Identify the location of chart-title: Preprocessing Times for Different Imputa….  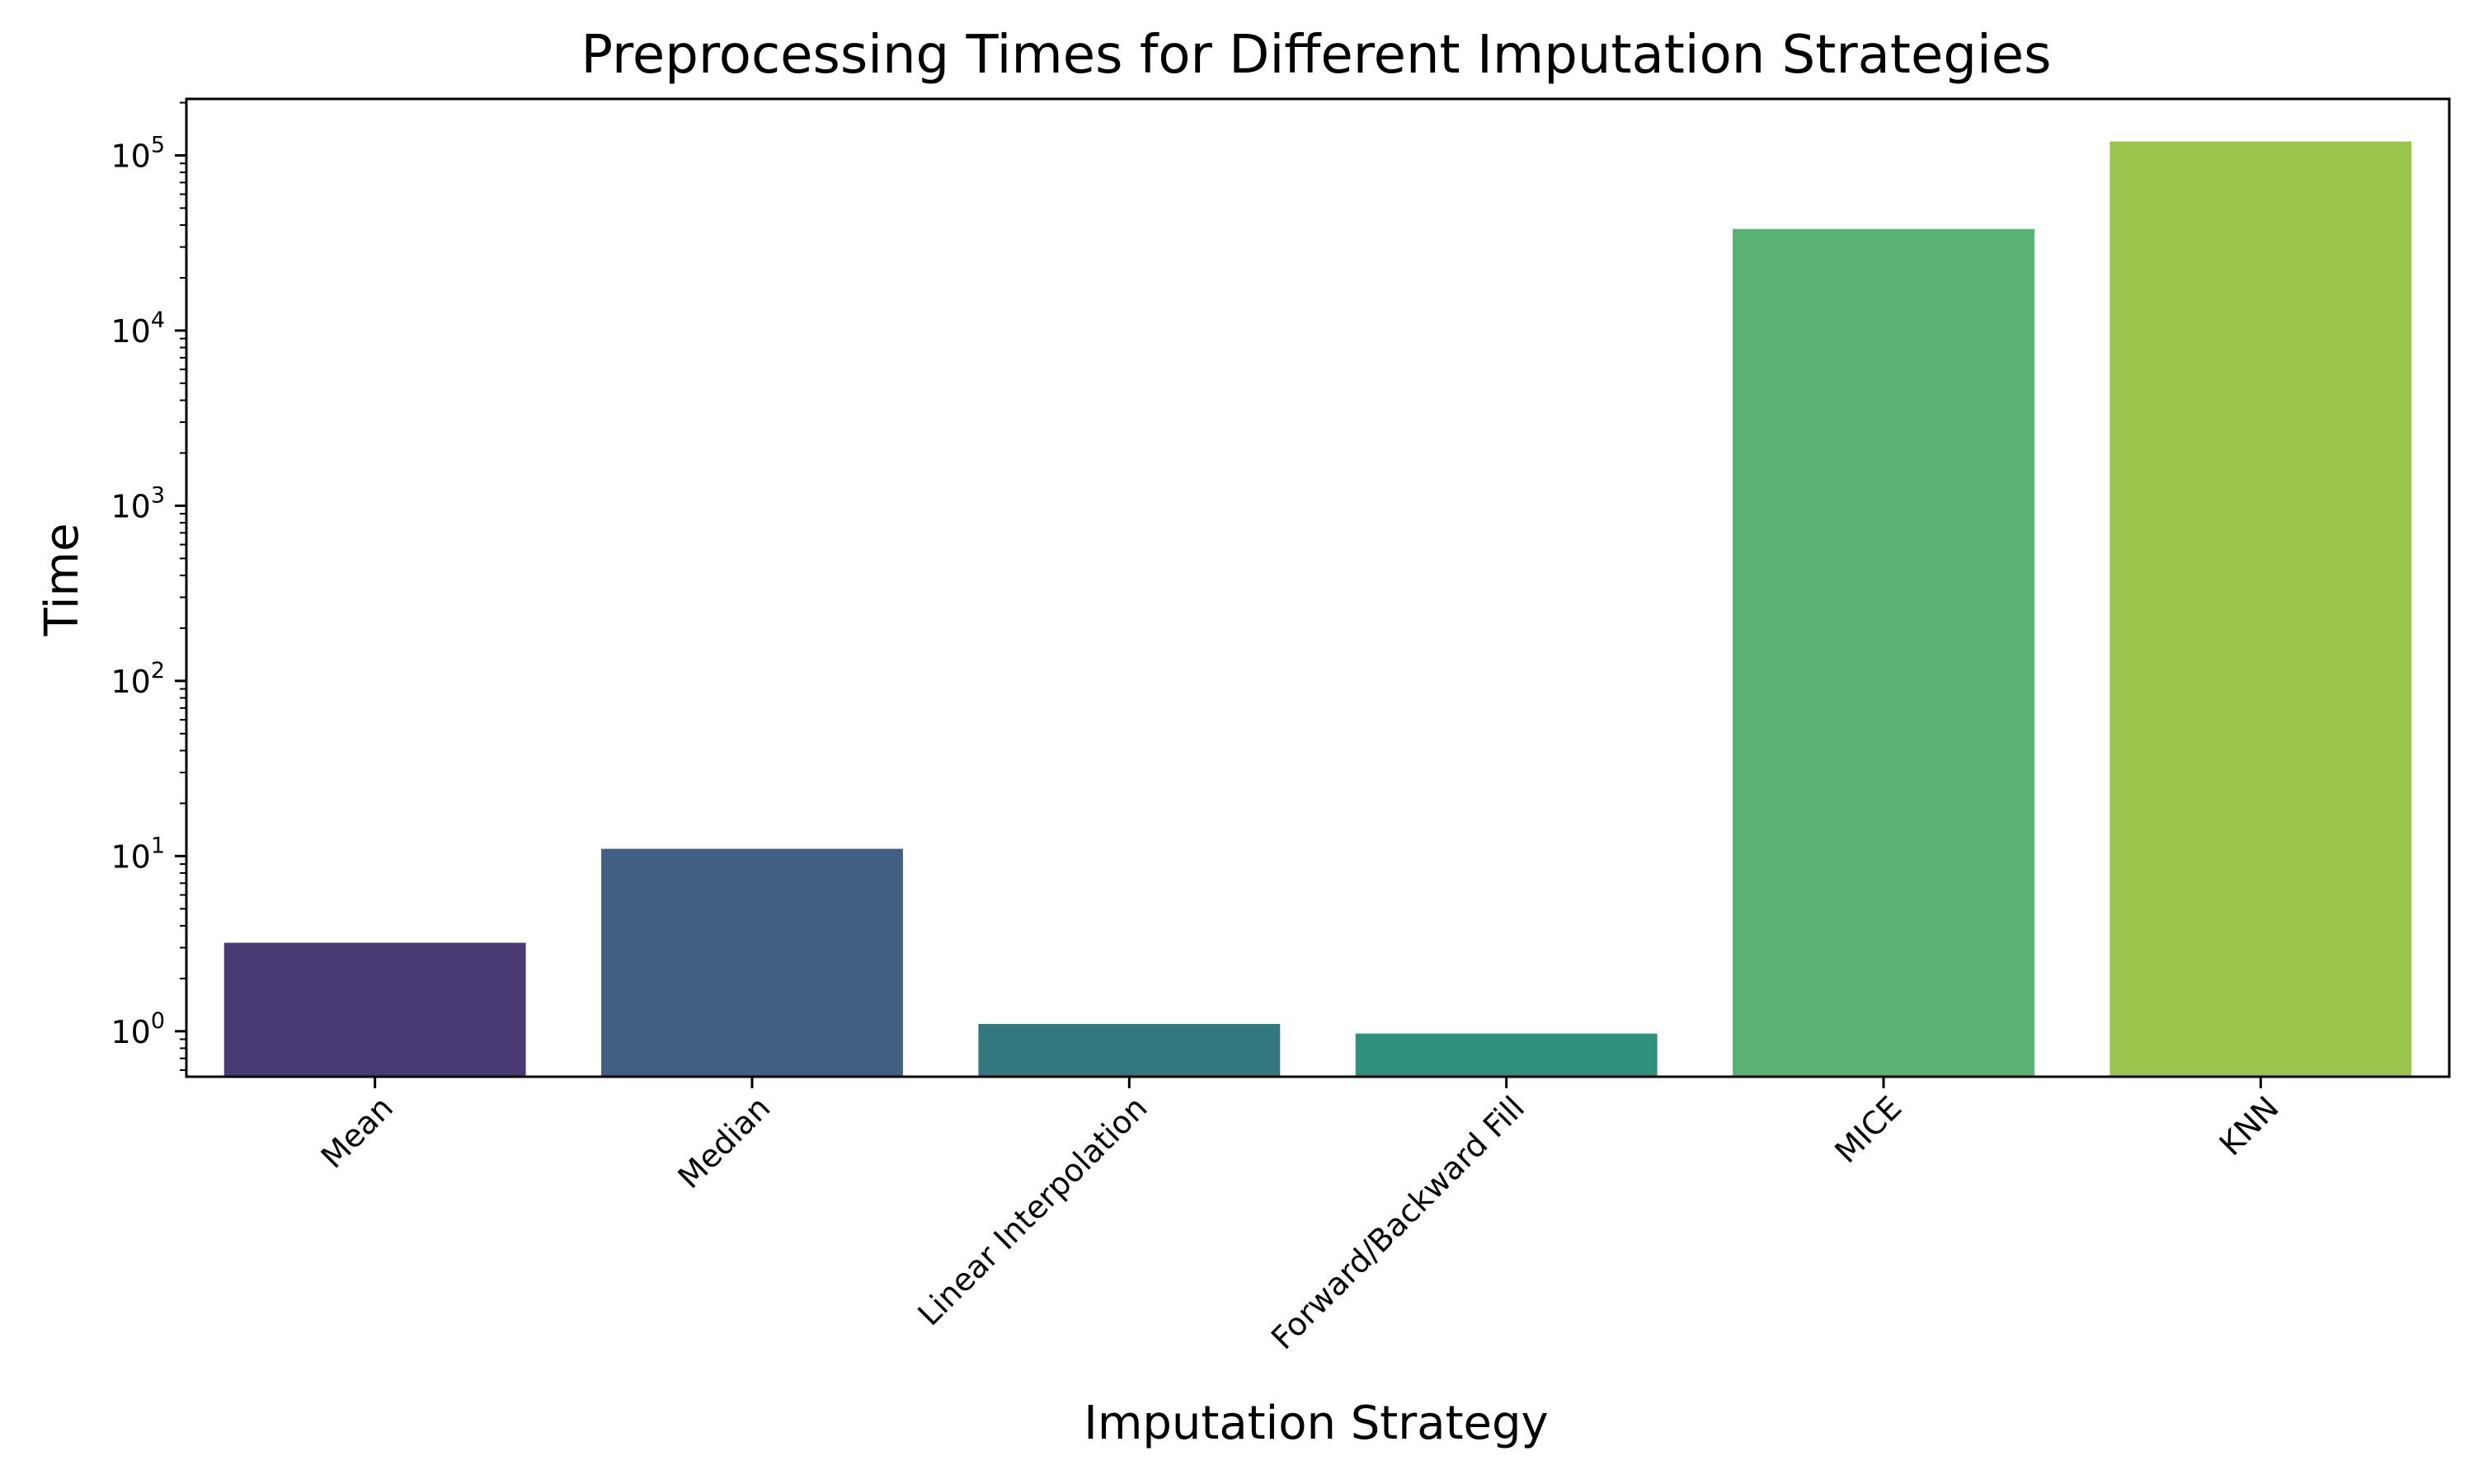
(1316, 55).